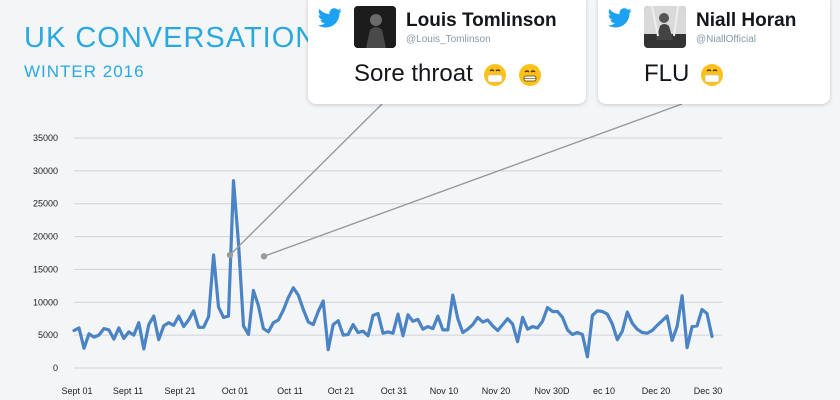 The image size is (840, 400). I want to click on x-tick-label: Oct 01, so click(235, 391).